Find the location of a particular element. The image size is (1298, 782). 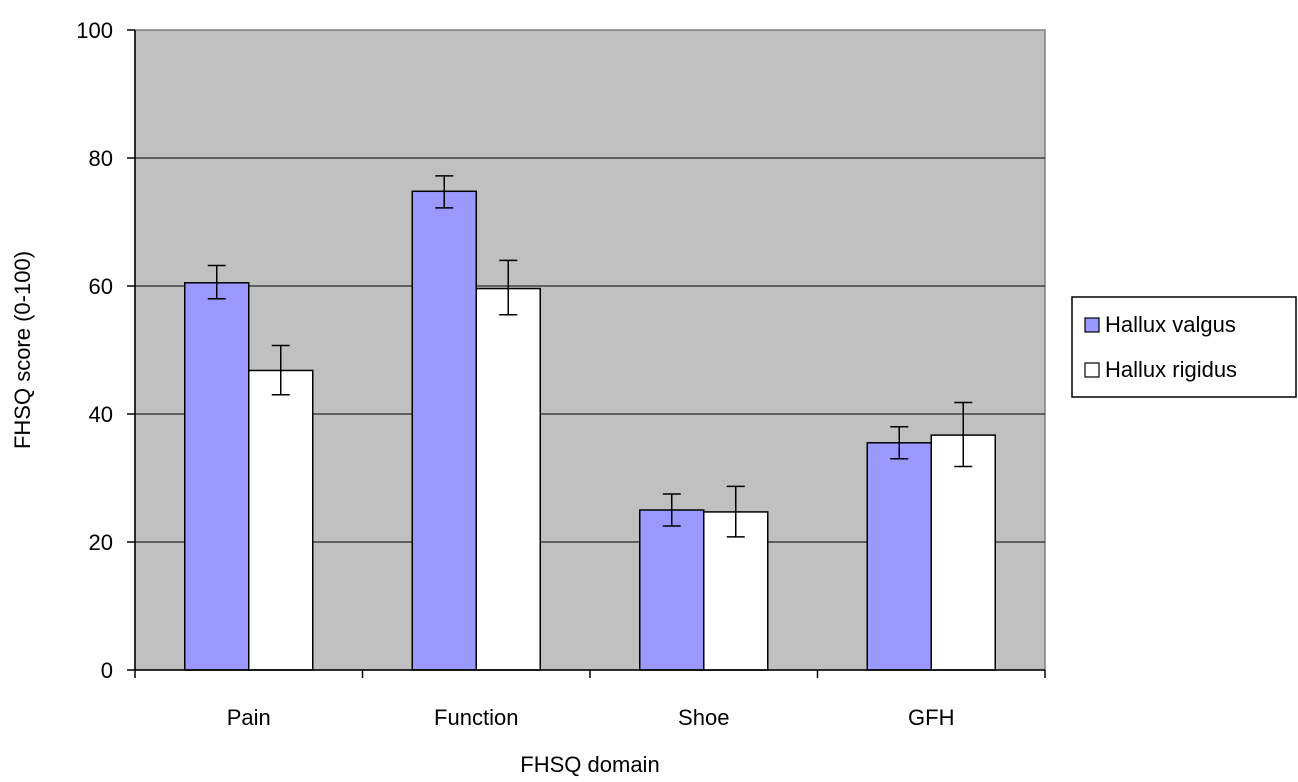

bar-hallux-valgus-gfh is located at coordinates (899, 556).